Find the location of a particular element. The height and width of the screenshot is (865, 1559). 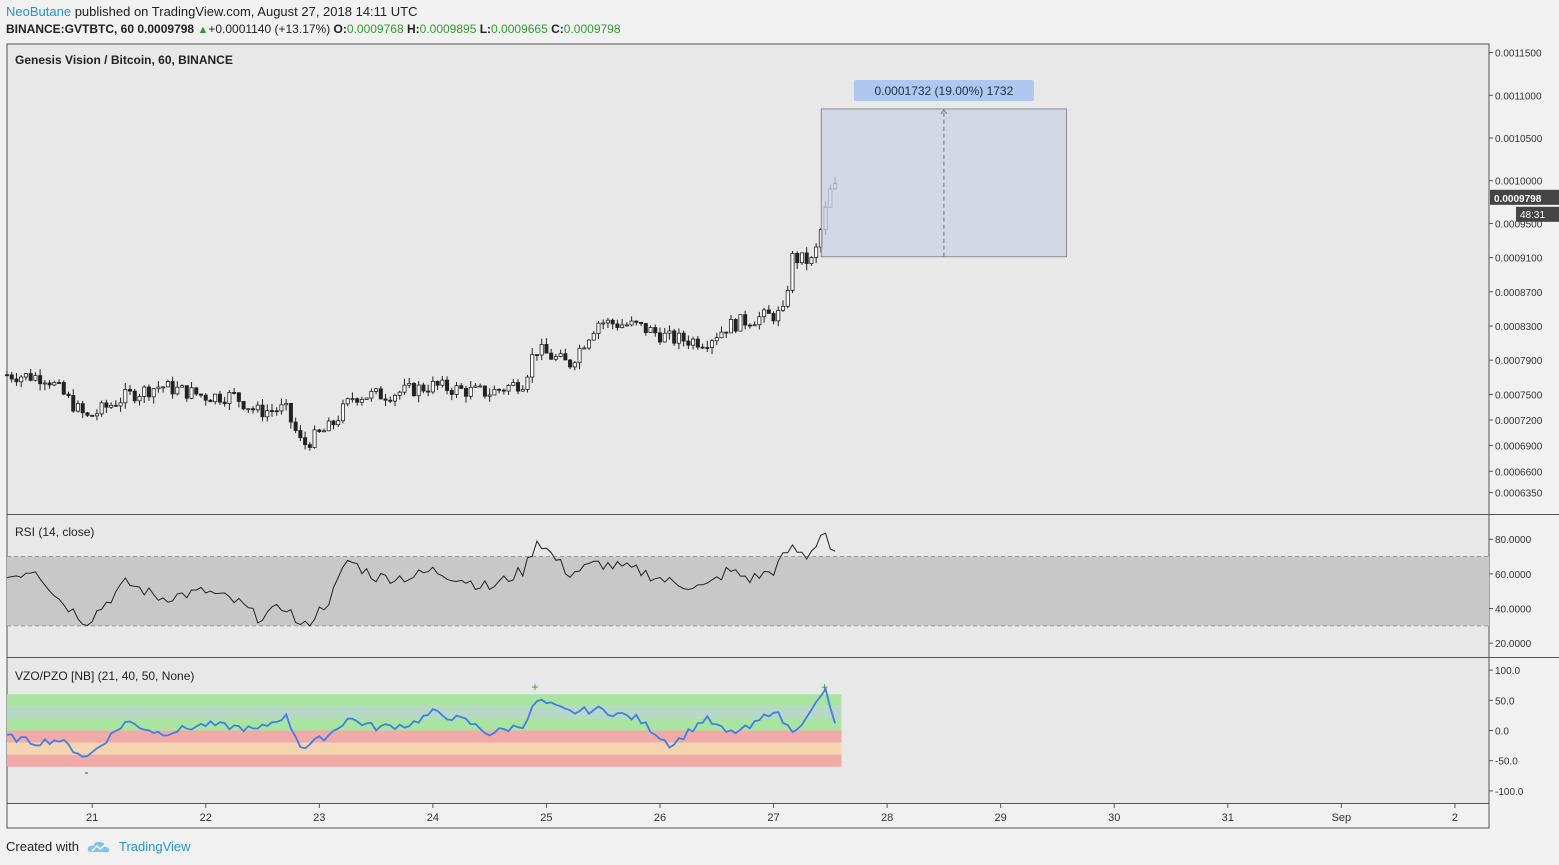

open-value: 0.0009768 is located at coordinates (375, 29).